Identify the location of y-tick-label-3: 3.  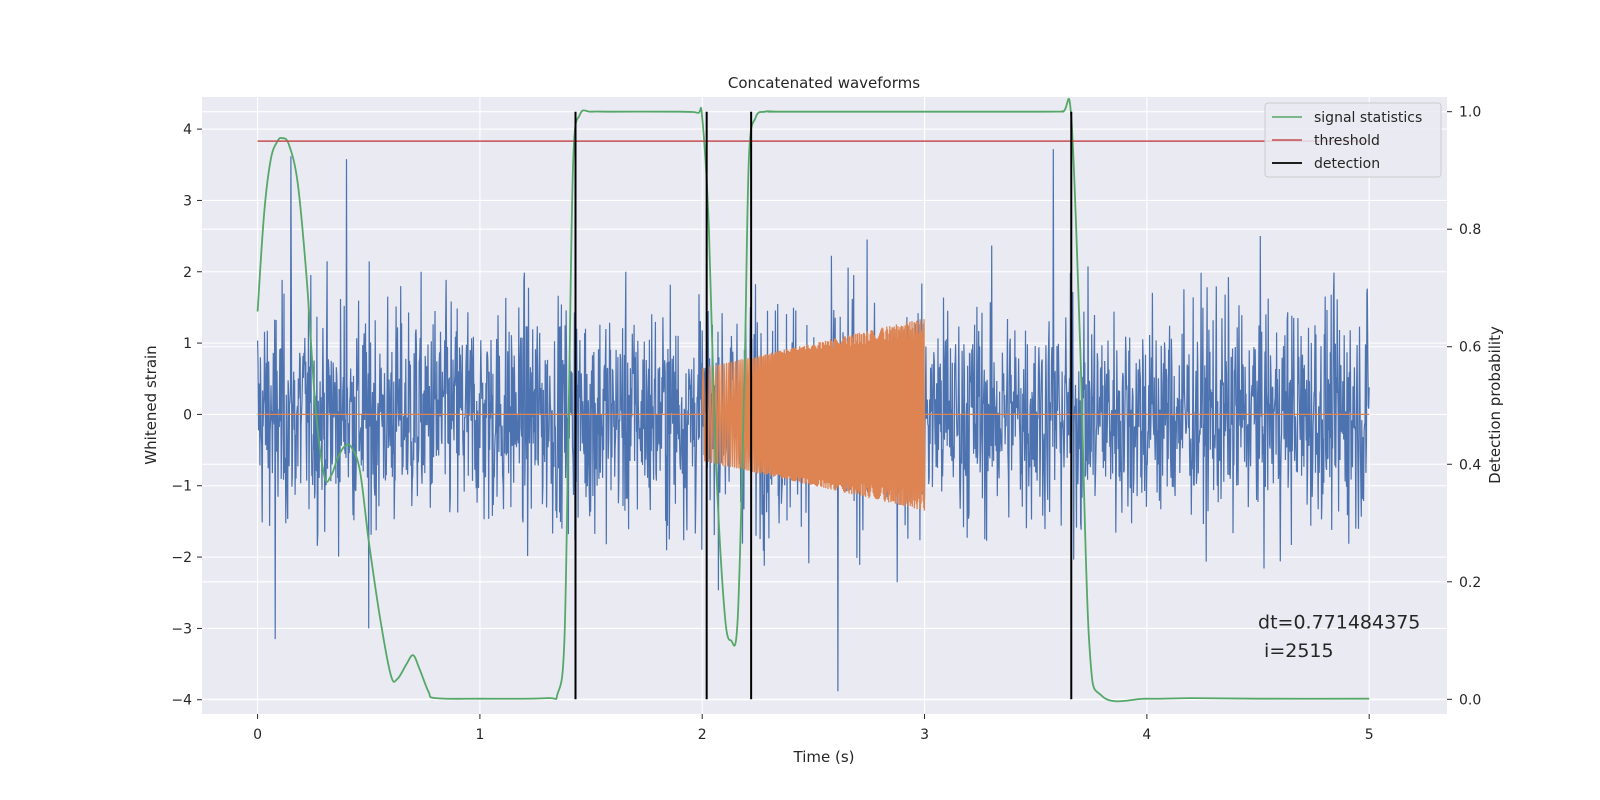
(187, 201).